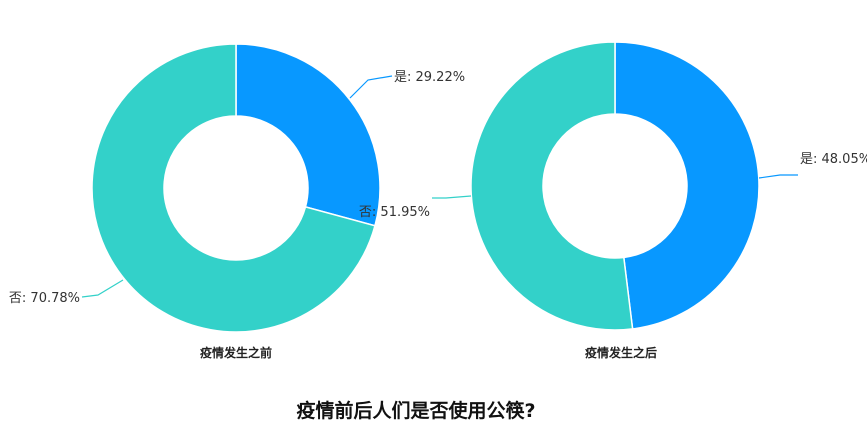 The width and height of the screenshot is (867, 442). Describe the element at coordinates (778, 176) in the screenshot. I see `leader-line-yes-after` at that location.